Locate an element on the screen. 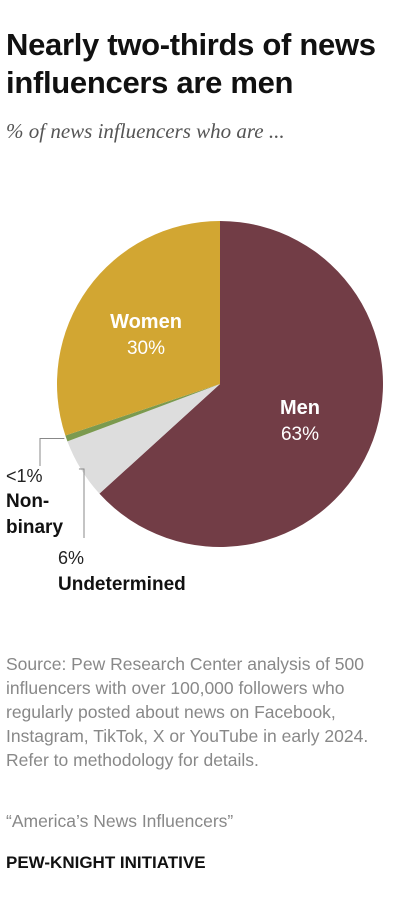 Image resolution: width=400 pixels, height=908 pixels. slice-label-non-binary-line2: binary is located at coordinates (34, 527).